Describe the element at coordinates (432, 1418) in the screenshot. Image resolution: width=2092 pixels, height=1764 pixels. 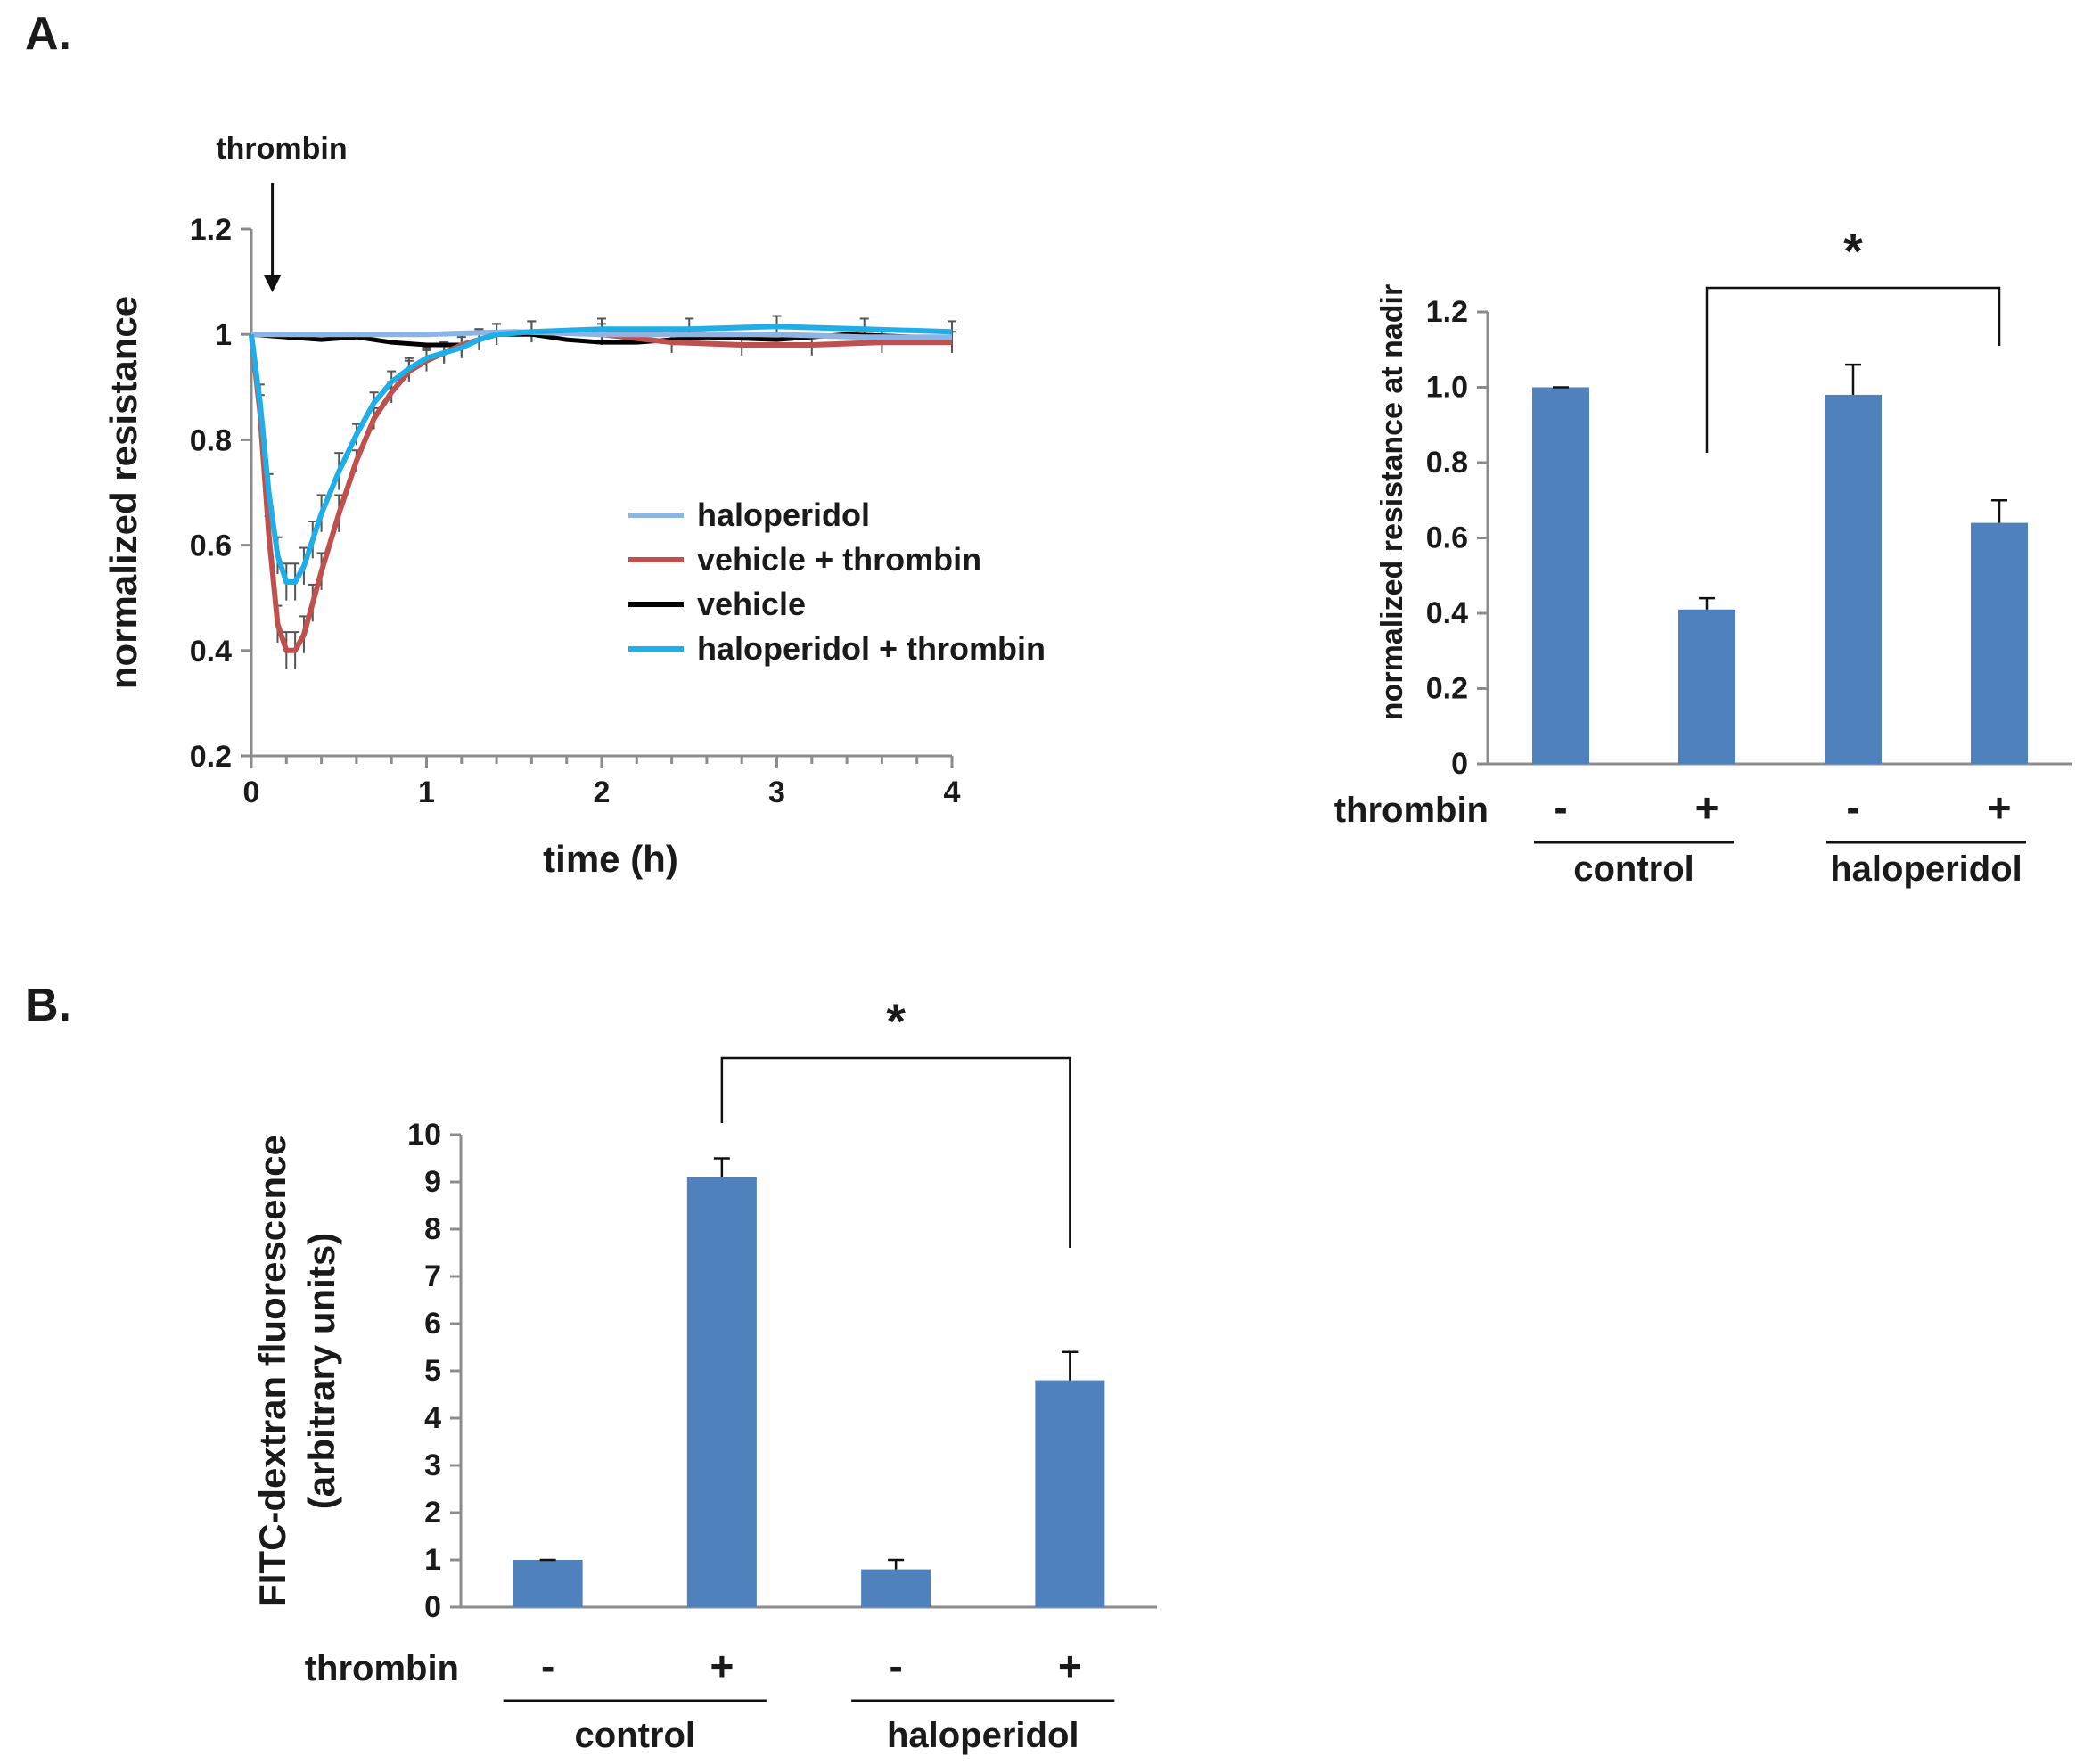
I see `y-tick-label: 4` at that location.